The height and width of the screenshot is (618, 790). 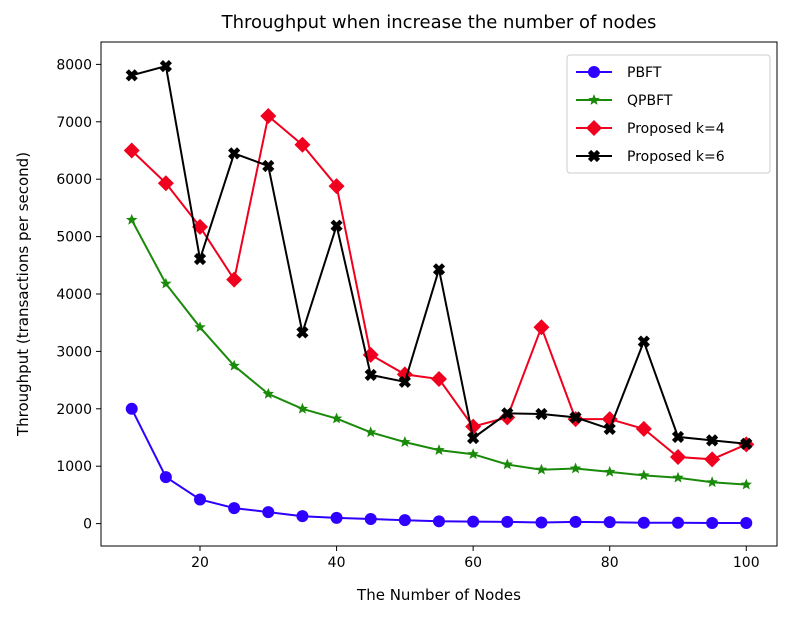 I want to click on y-axis-label: Throughput (transactions per second), so click(x=23, y=294).